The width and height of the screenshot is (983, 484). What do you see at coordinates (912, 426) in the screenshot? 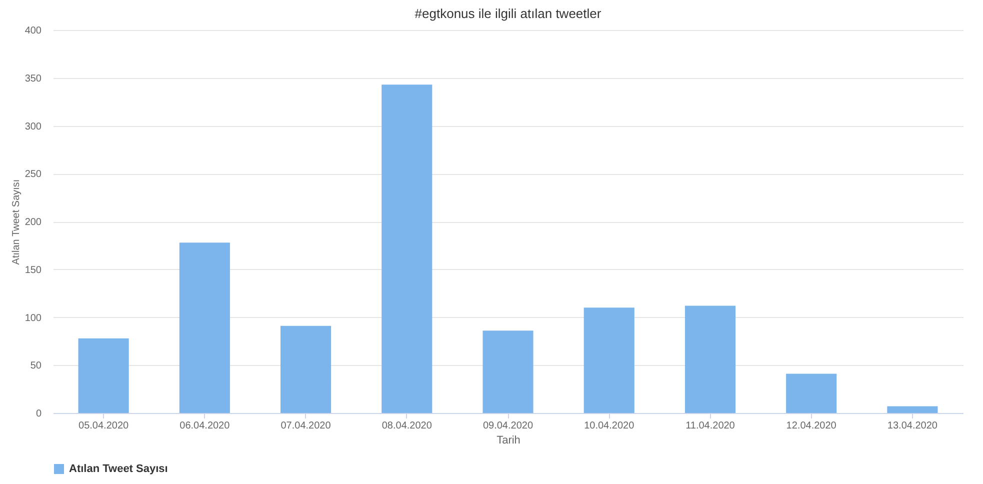
I see `x-tick-label: 13.04.2020` at bounding box center [912, 426].